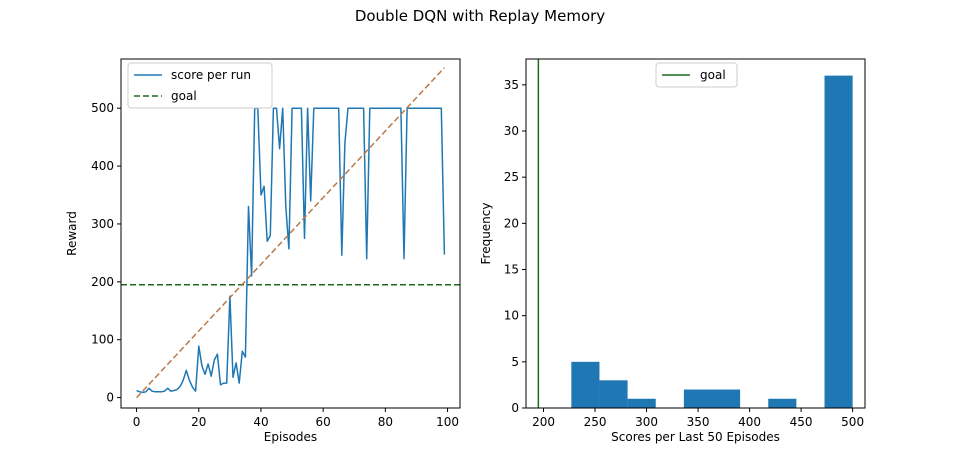  Describe the element at coordinates (480, 16) in the screenshot. I see `figure-title: Double DQN with Replay Memory` at that location.